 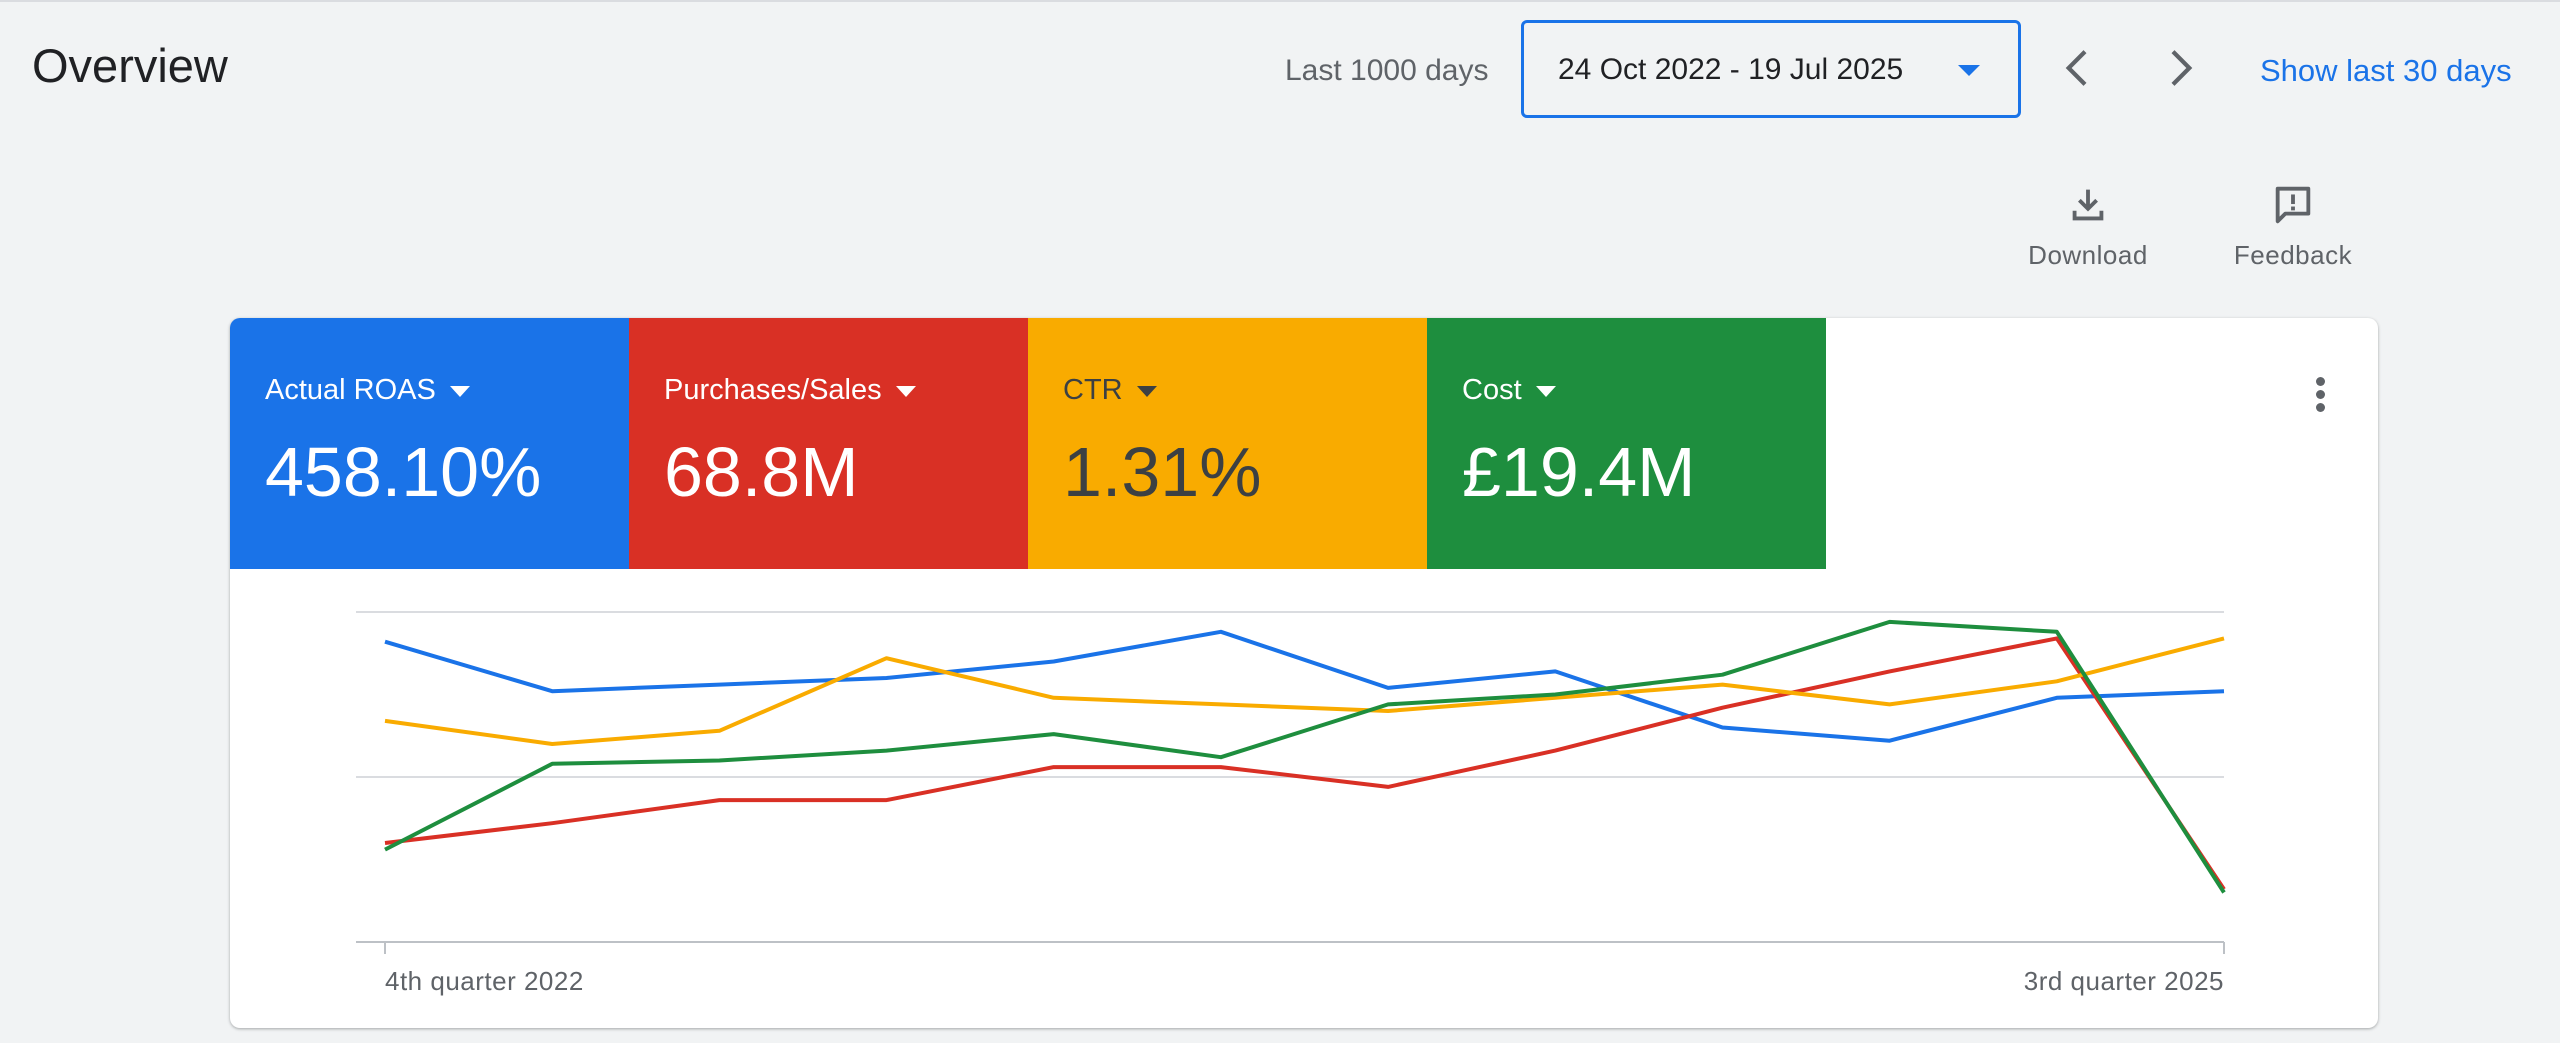 What do you see at coordinates (2088, 226) in the screenshot?
I see `download-button: Download` at bounding box center [2088, 226].